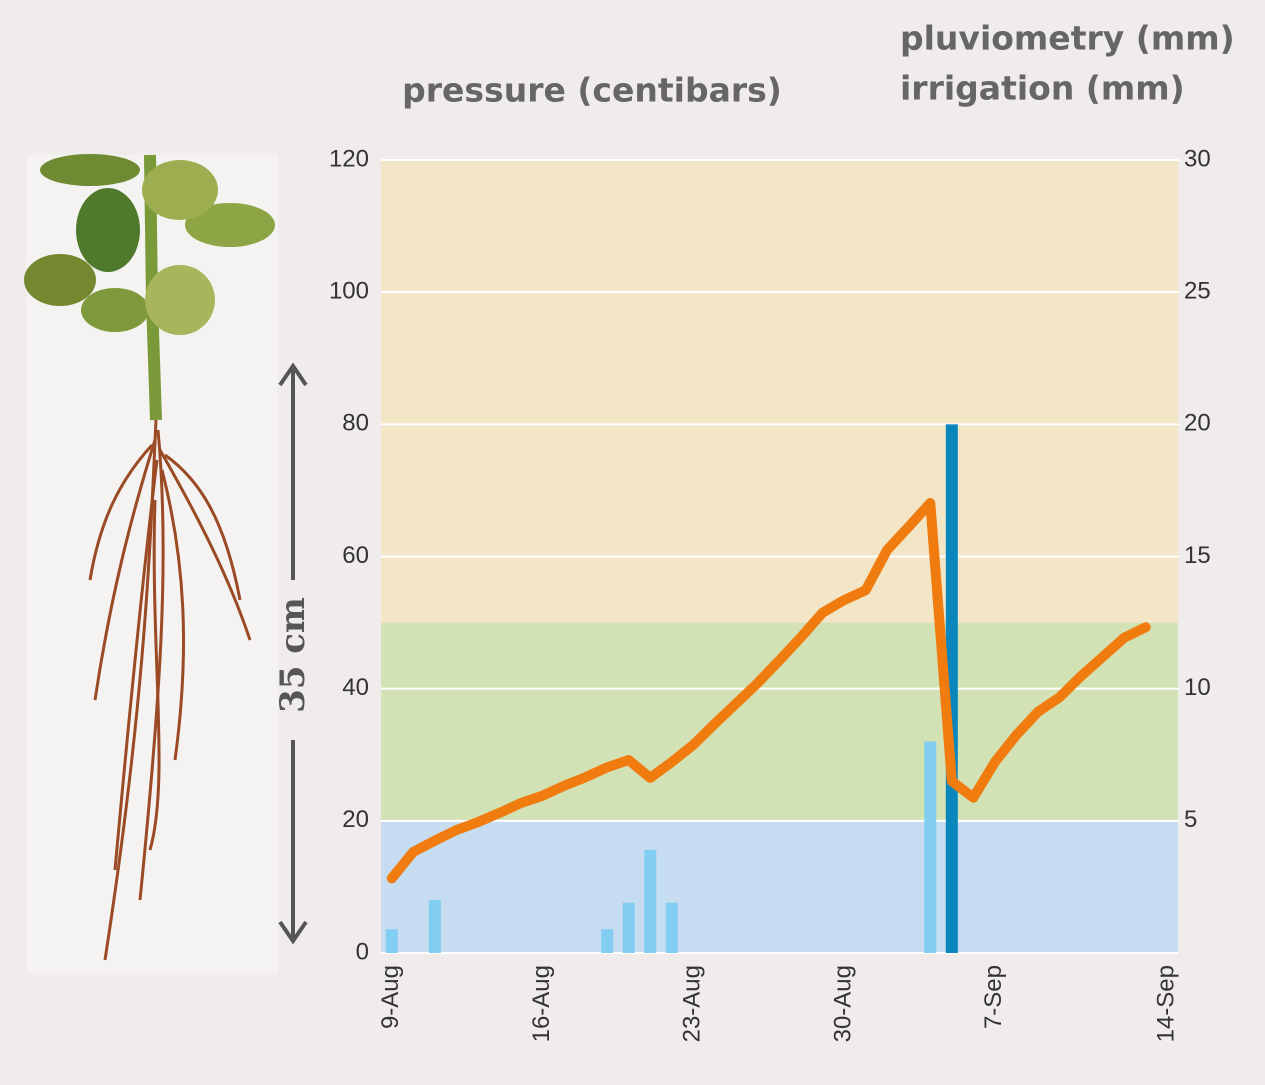 The width and height of the screenshot is (1265, 1085). I want to click on x-tick-label: 7-Sep, so click(993, 997).